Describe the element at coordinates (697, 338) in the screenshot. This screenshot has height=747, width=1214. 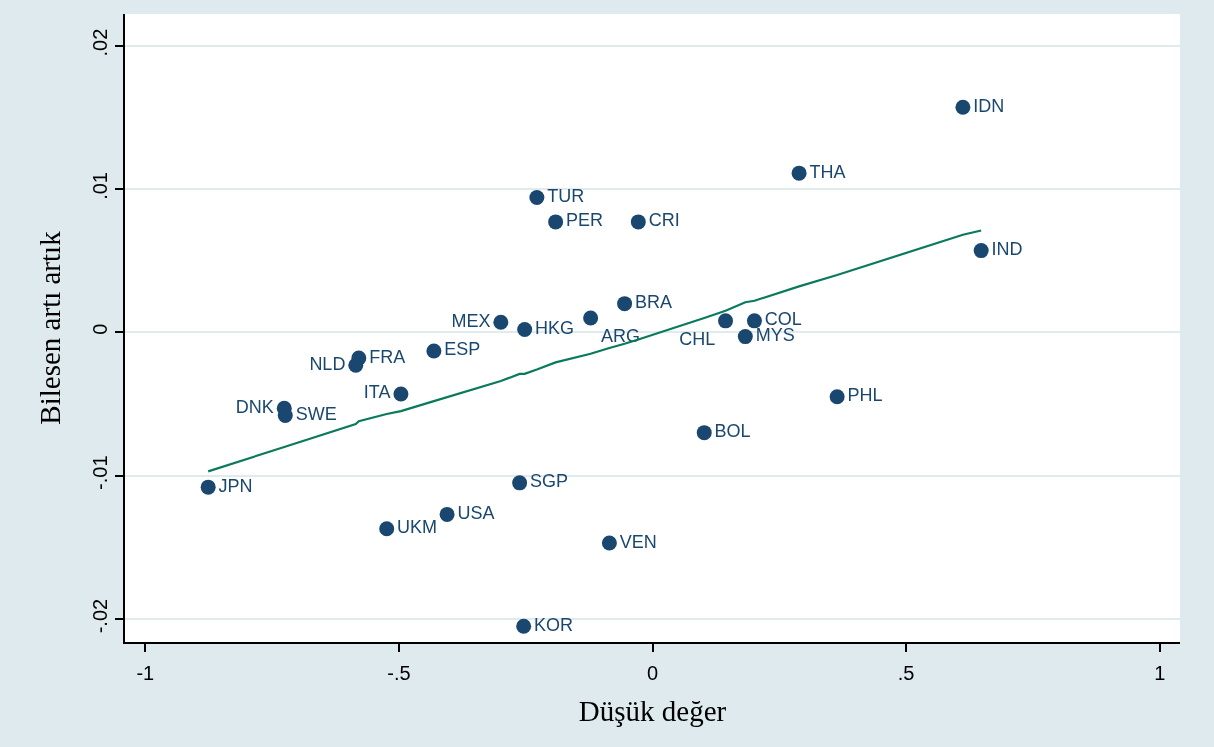
I see `data-label: CHL` at that location.